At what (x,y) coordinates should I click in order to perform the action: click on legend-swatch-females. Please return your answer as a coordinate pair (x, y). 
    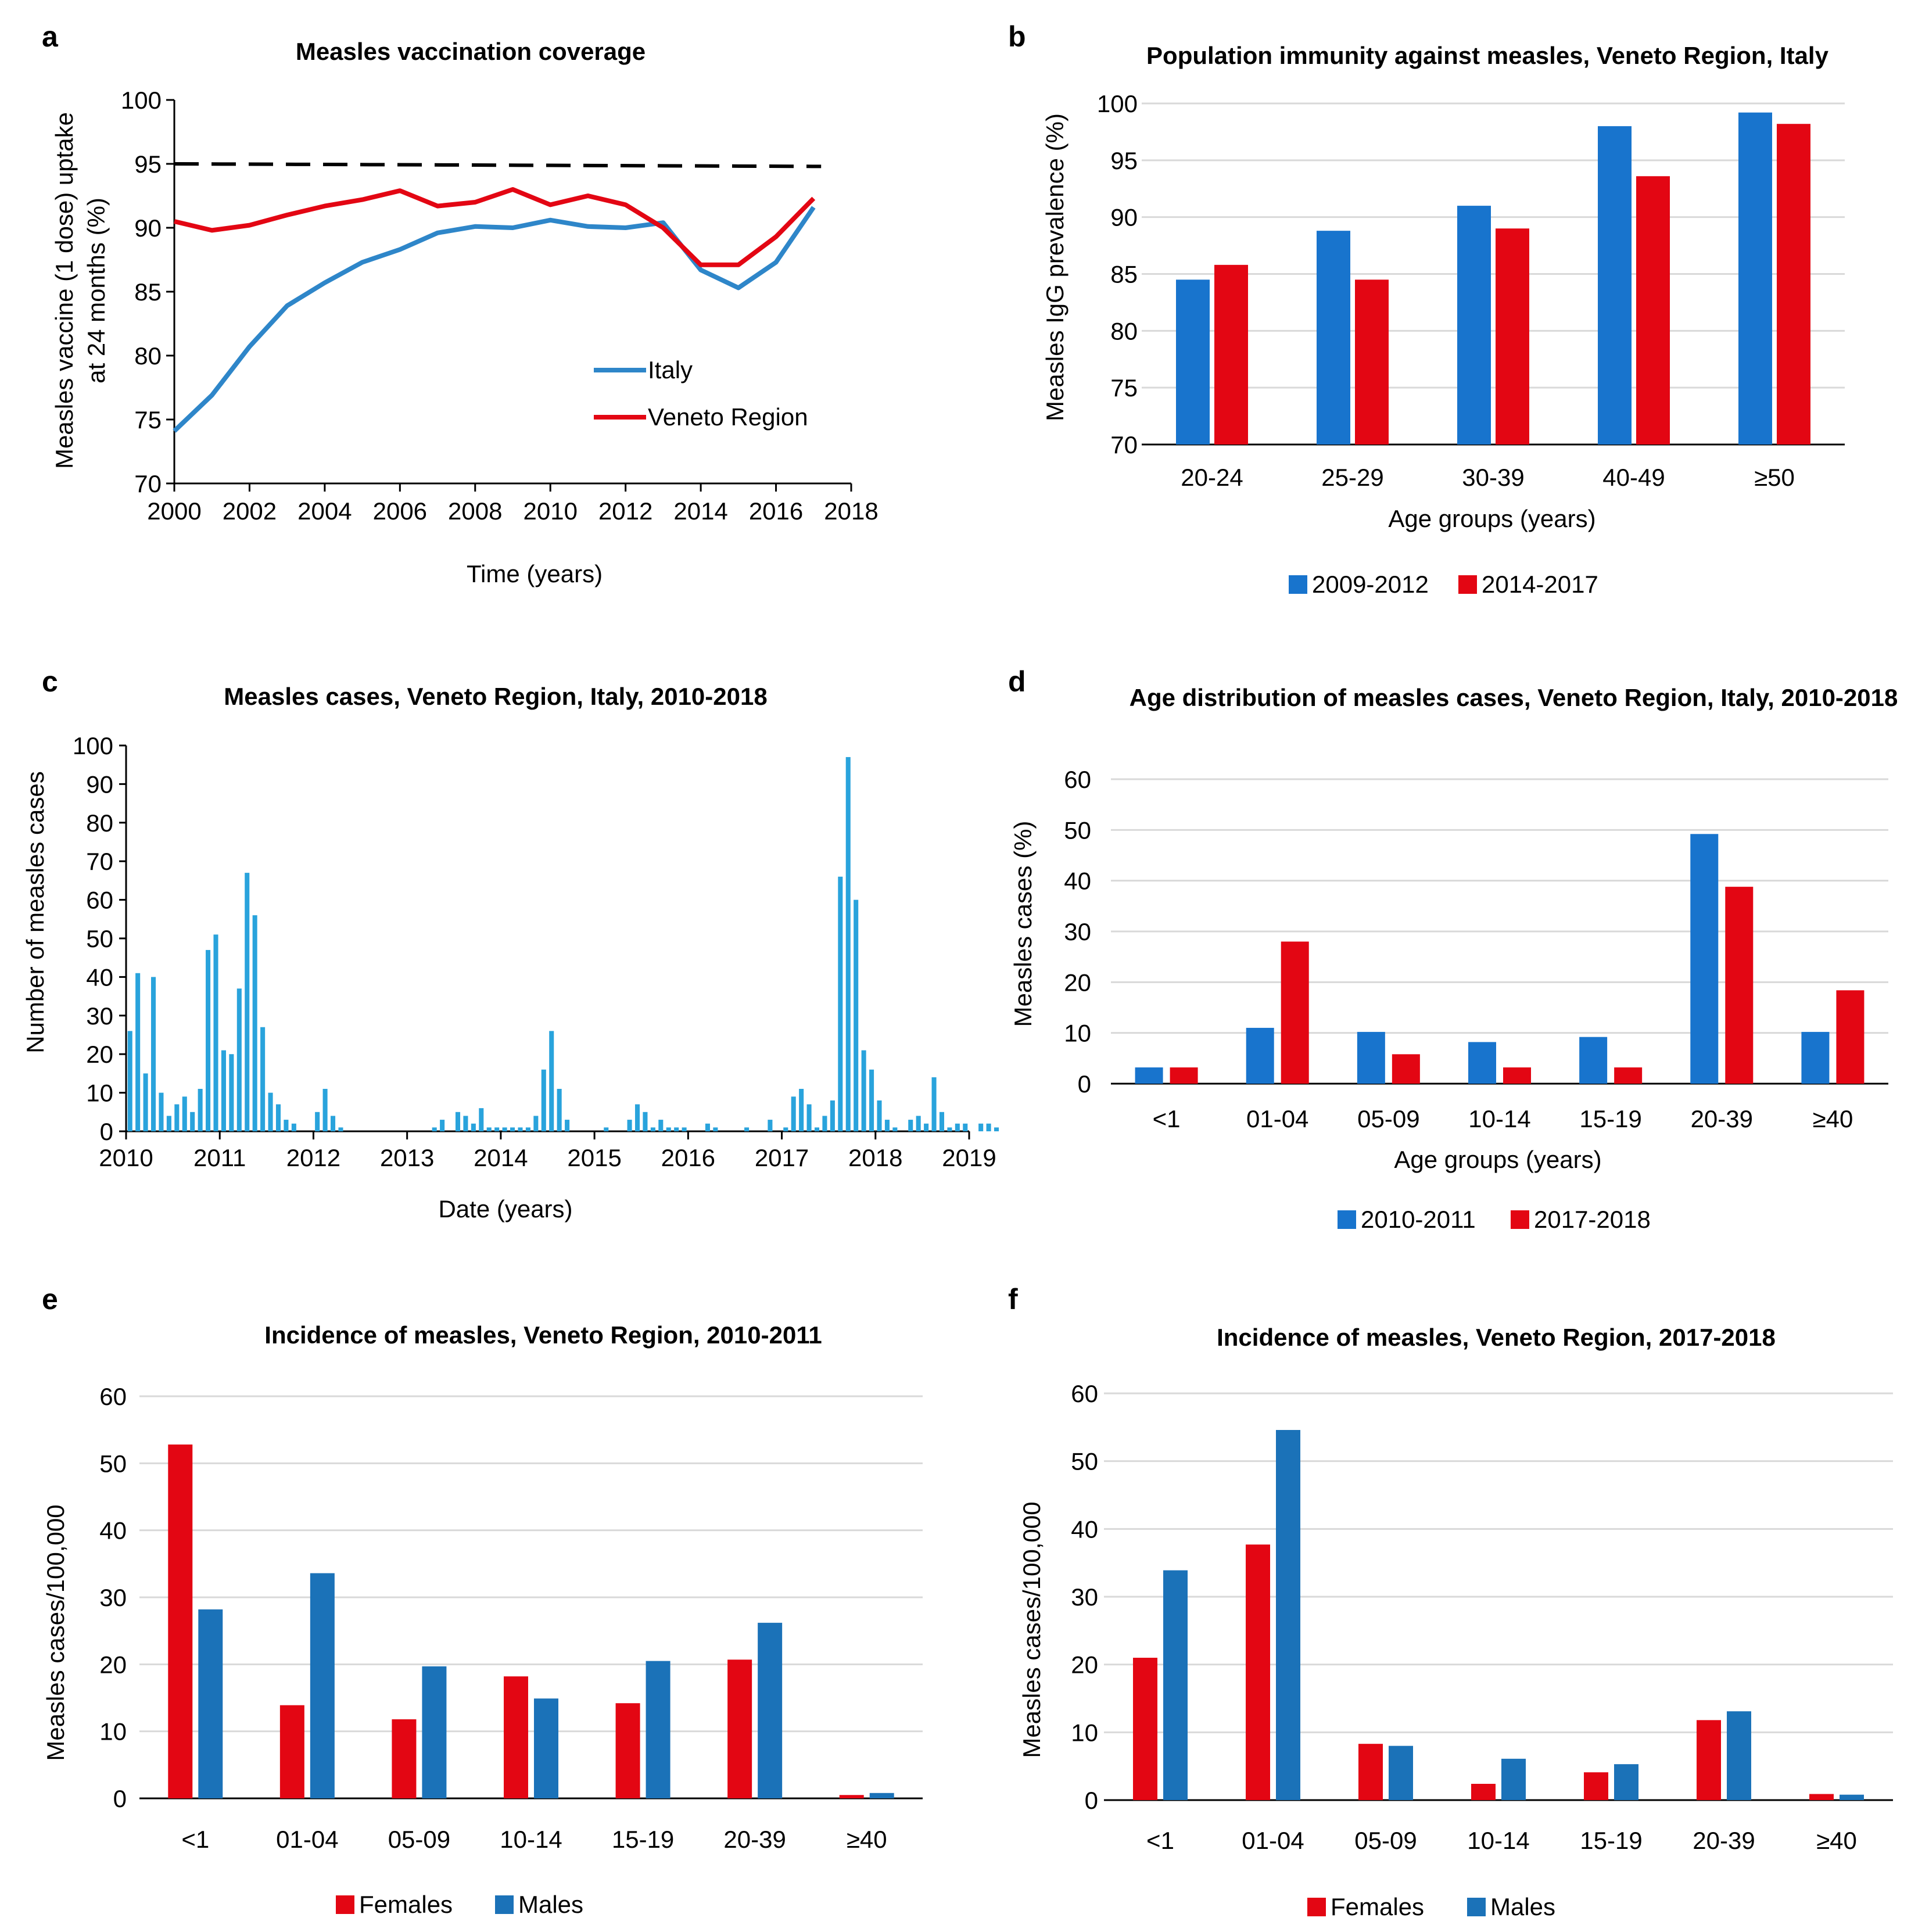
    Looking at the image, I should click on (345, 1904).